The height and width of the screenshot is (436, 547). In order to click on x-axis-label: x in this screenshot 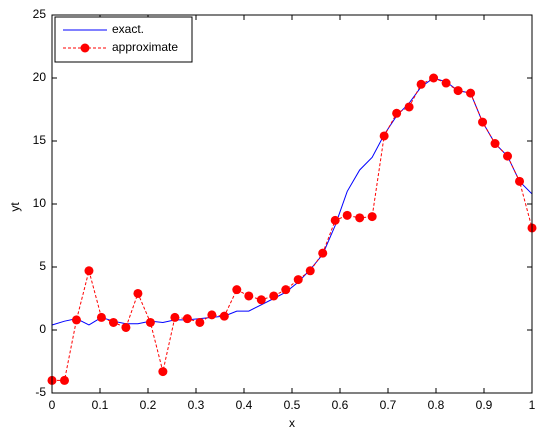, I will do `click(292, 423)`.